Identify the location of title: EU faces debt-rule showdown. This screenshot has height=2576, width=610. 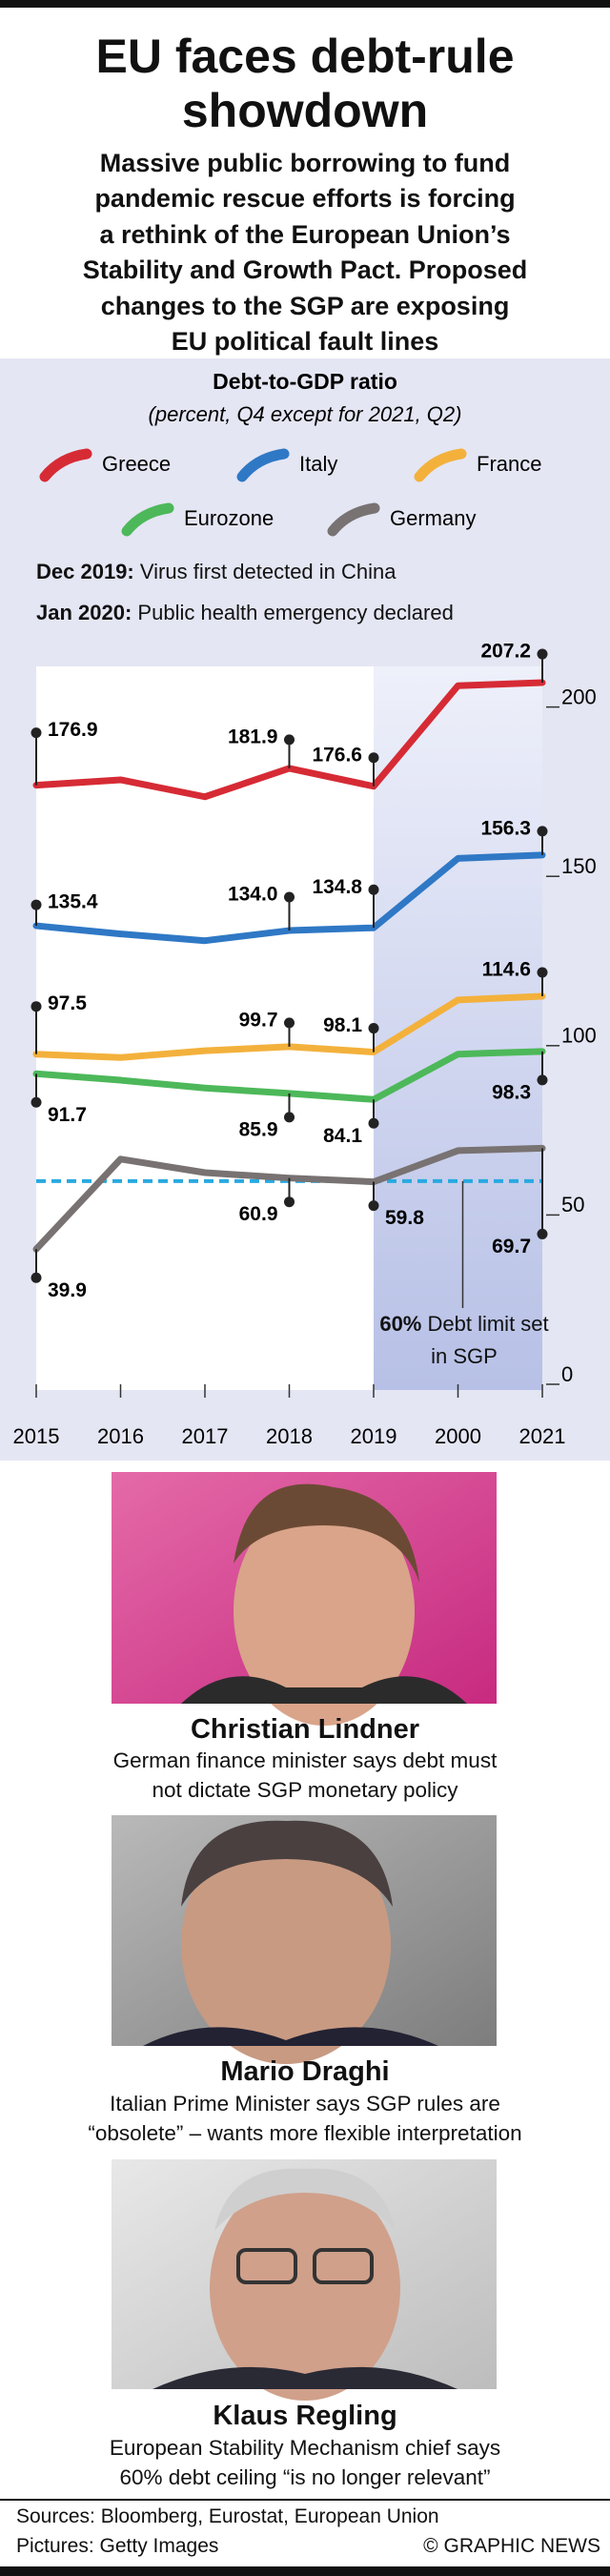
(305, 84).